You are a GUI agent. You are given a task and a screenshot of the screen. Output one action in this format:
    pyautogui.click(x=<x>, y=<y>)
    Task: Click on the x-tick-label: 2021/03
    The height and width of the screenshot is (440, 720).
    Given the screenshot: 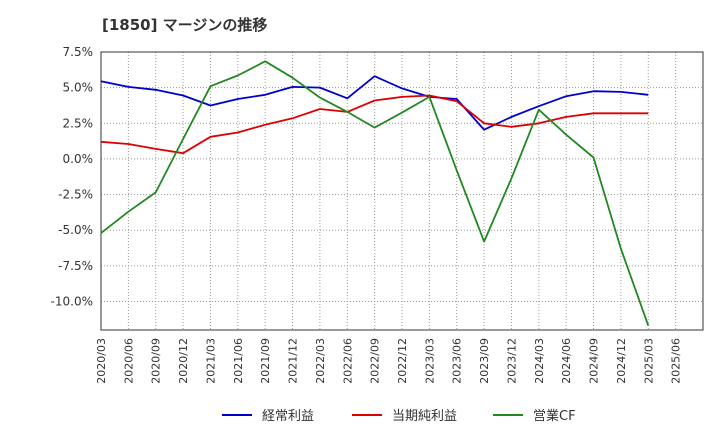 What is the action you would take?
    pyautogui.click(x=210, y=361)
    